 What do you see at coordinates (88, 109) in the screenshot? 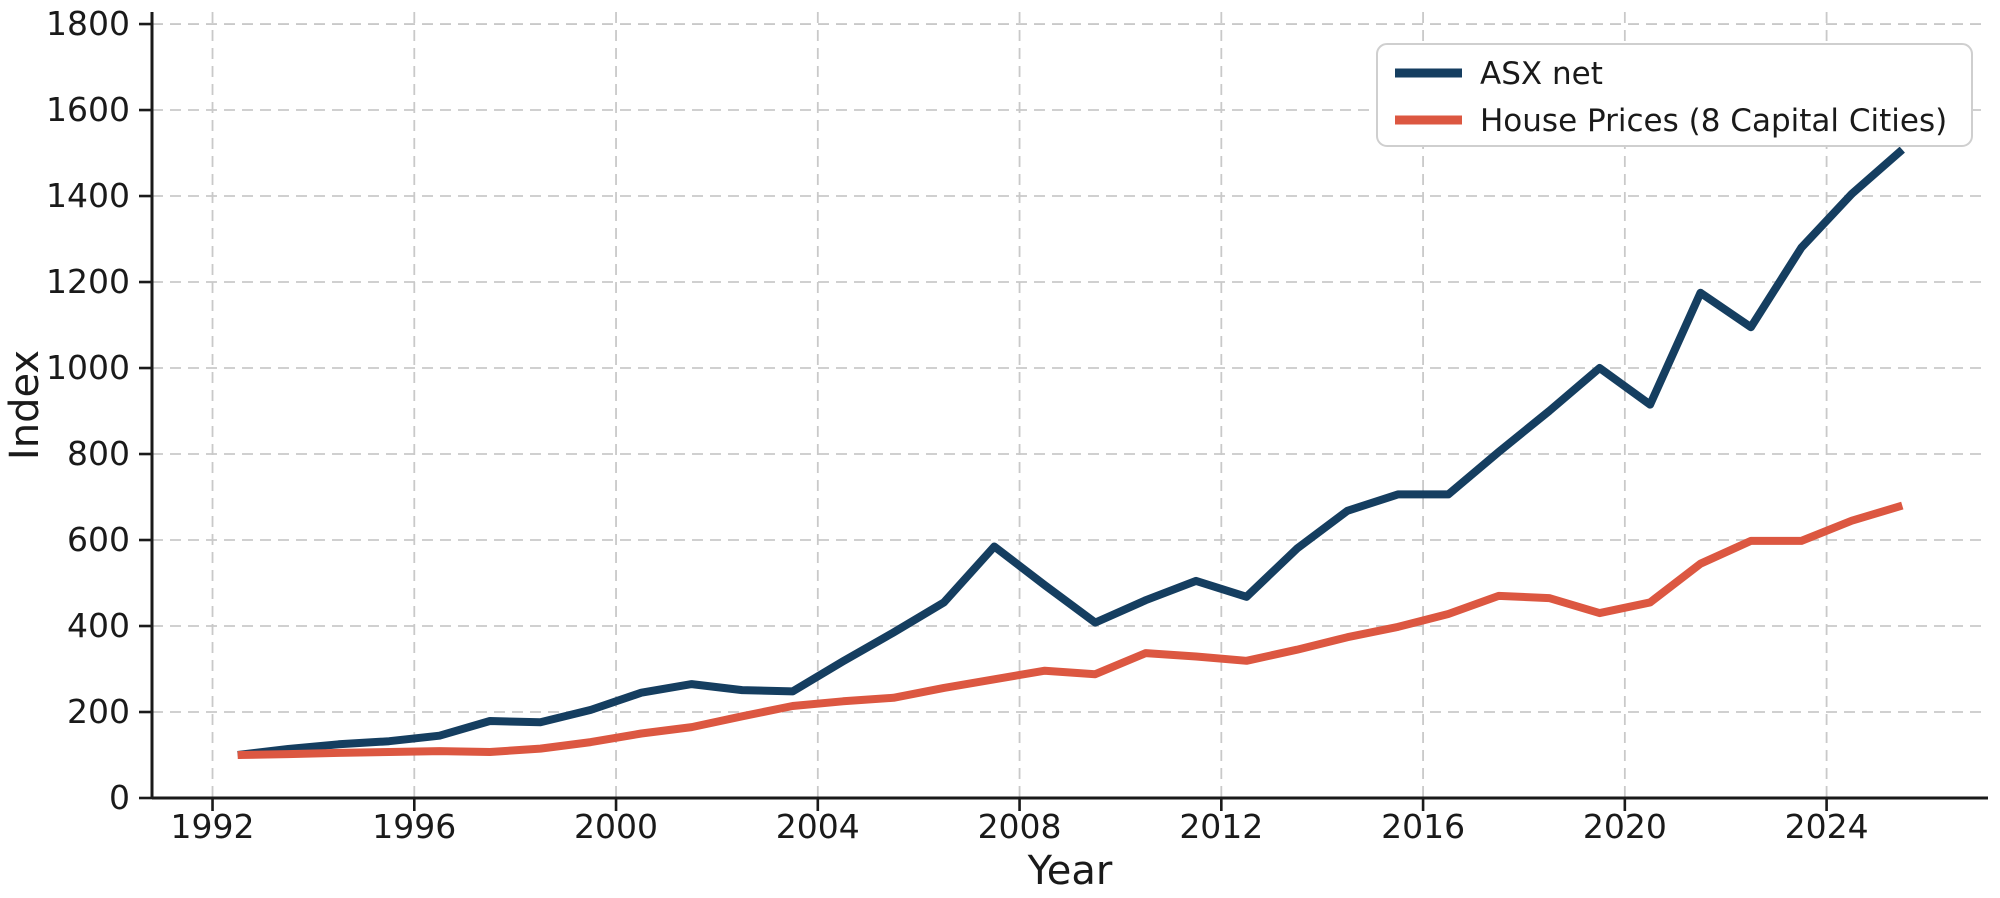
I see `y-tick-label: 1600` at bounding box center [88, 109].